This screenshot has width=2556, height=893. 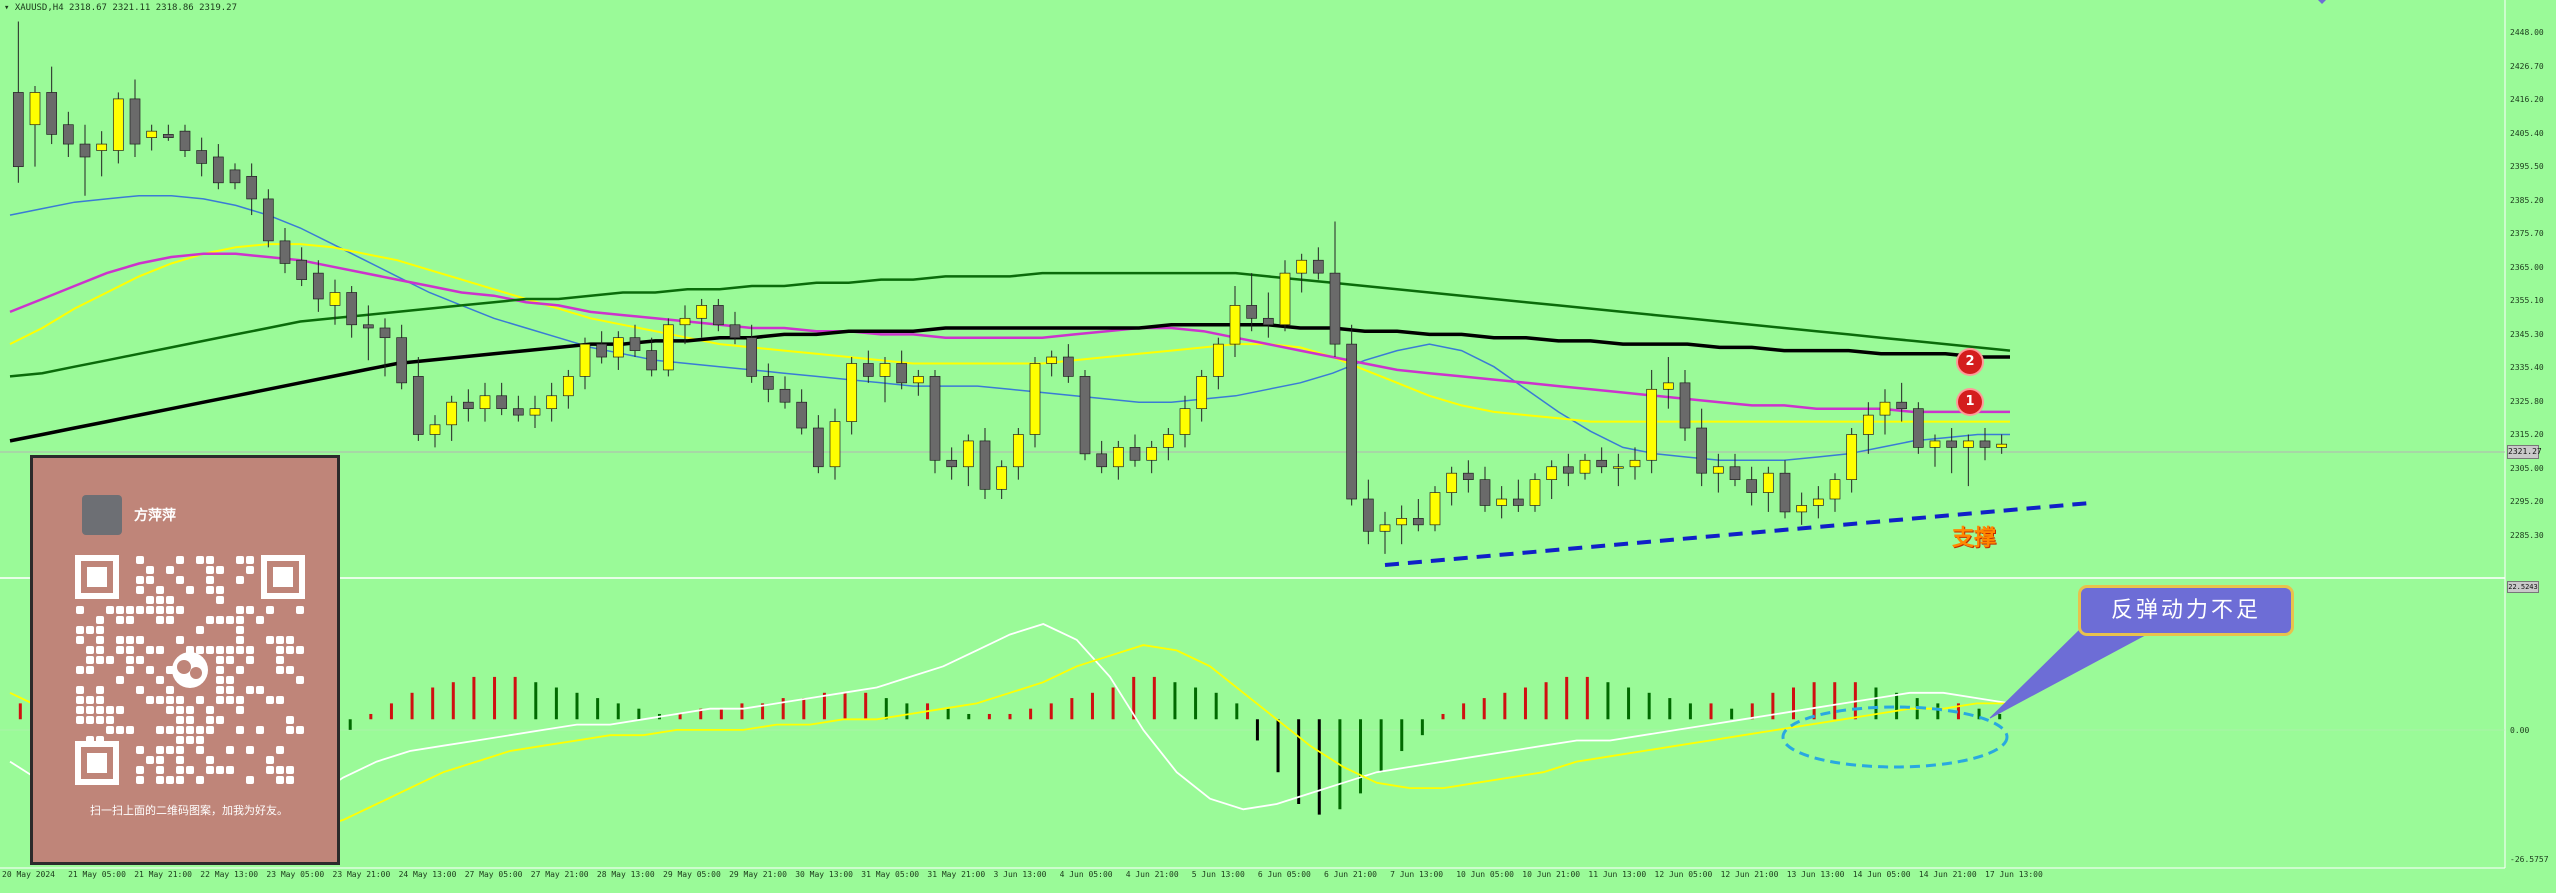 I want to click on qr-caption: 扫一扫上面的二维码图案，加我为好友。, so click(x=189, y=810).